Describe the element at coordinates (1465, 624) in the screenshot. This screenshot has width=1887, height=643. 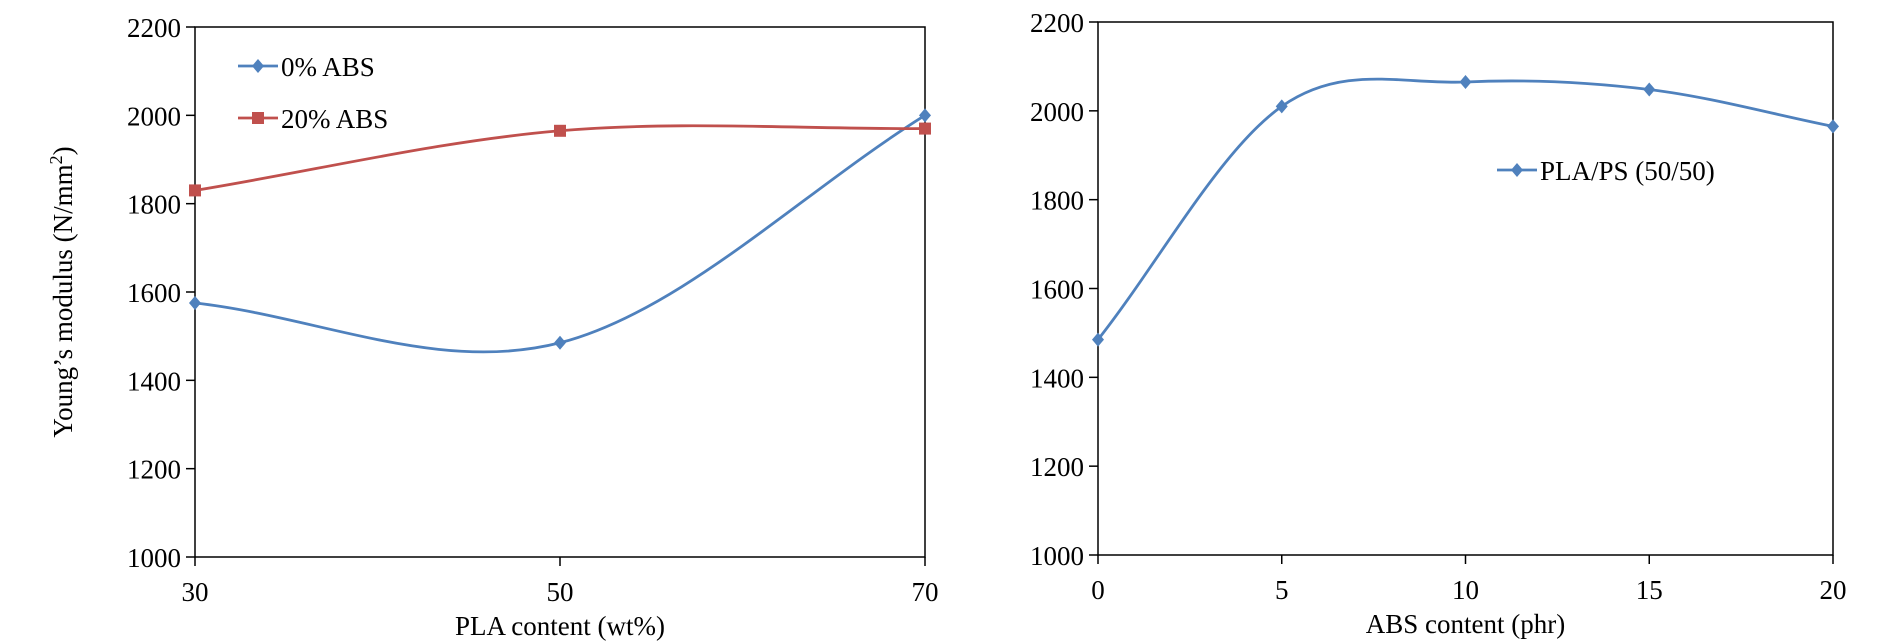
I see `x-axis-label: ABS content (phr)` at that location.